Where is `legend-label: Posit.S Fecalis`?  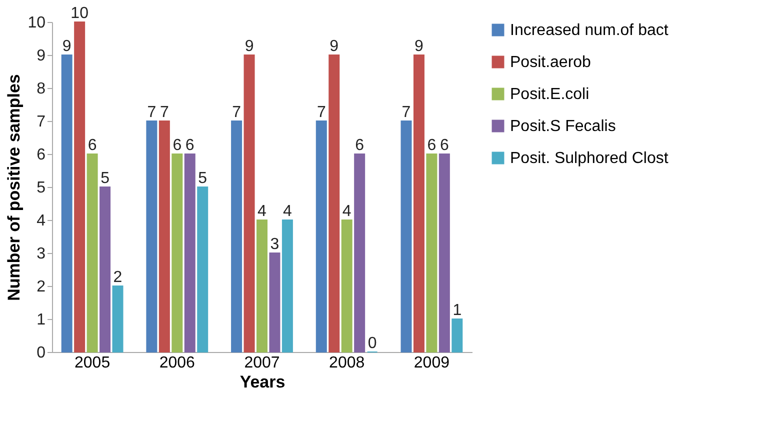
legend-label: Posit.S Fecalis is located at coordinates (563, 126).